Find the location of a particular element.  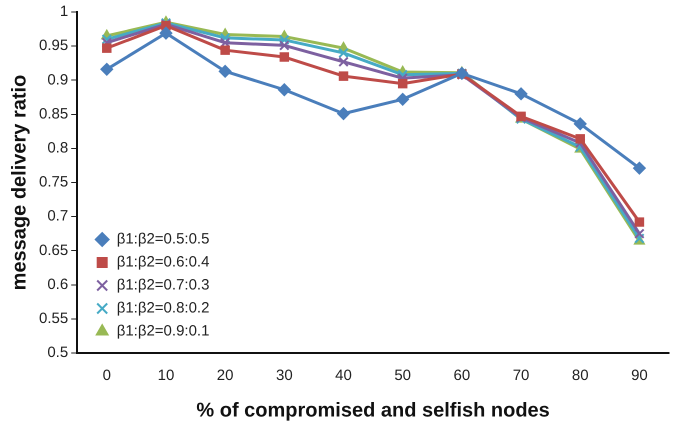

y-tick-label: 0.6 is located at coordinates (57, 284).